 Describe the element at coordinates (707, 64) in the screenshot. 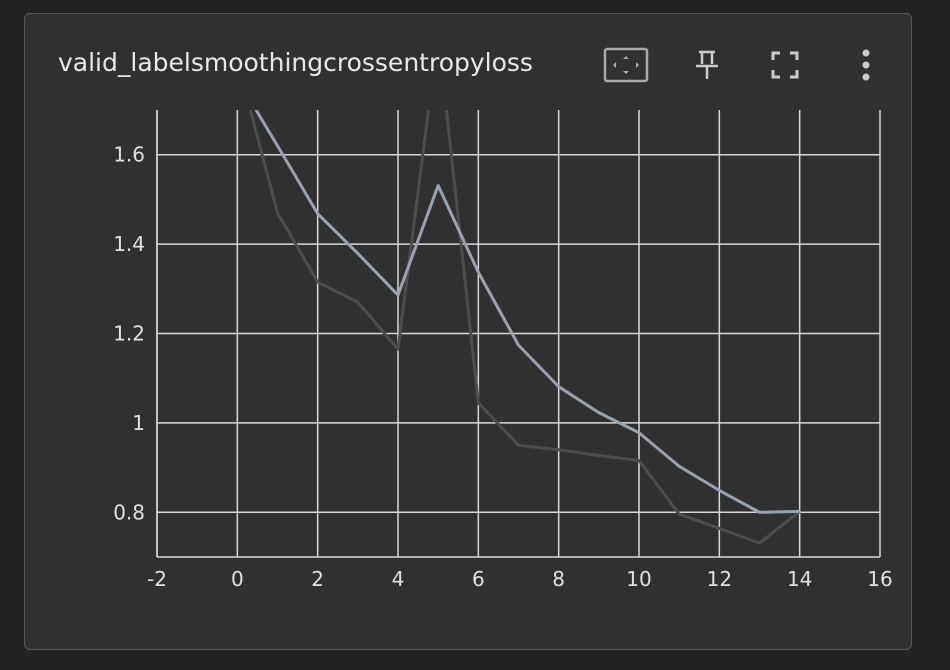

I see `pin-button` at that location.